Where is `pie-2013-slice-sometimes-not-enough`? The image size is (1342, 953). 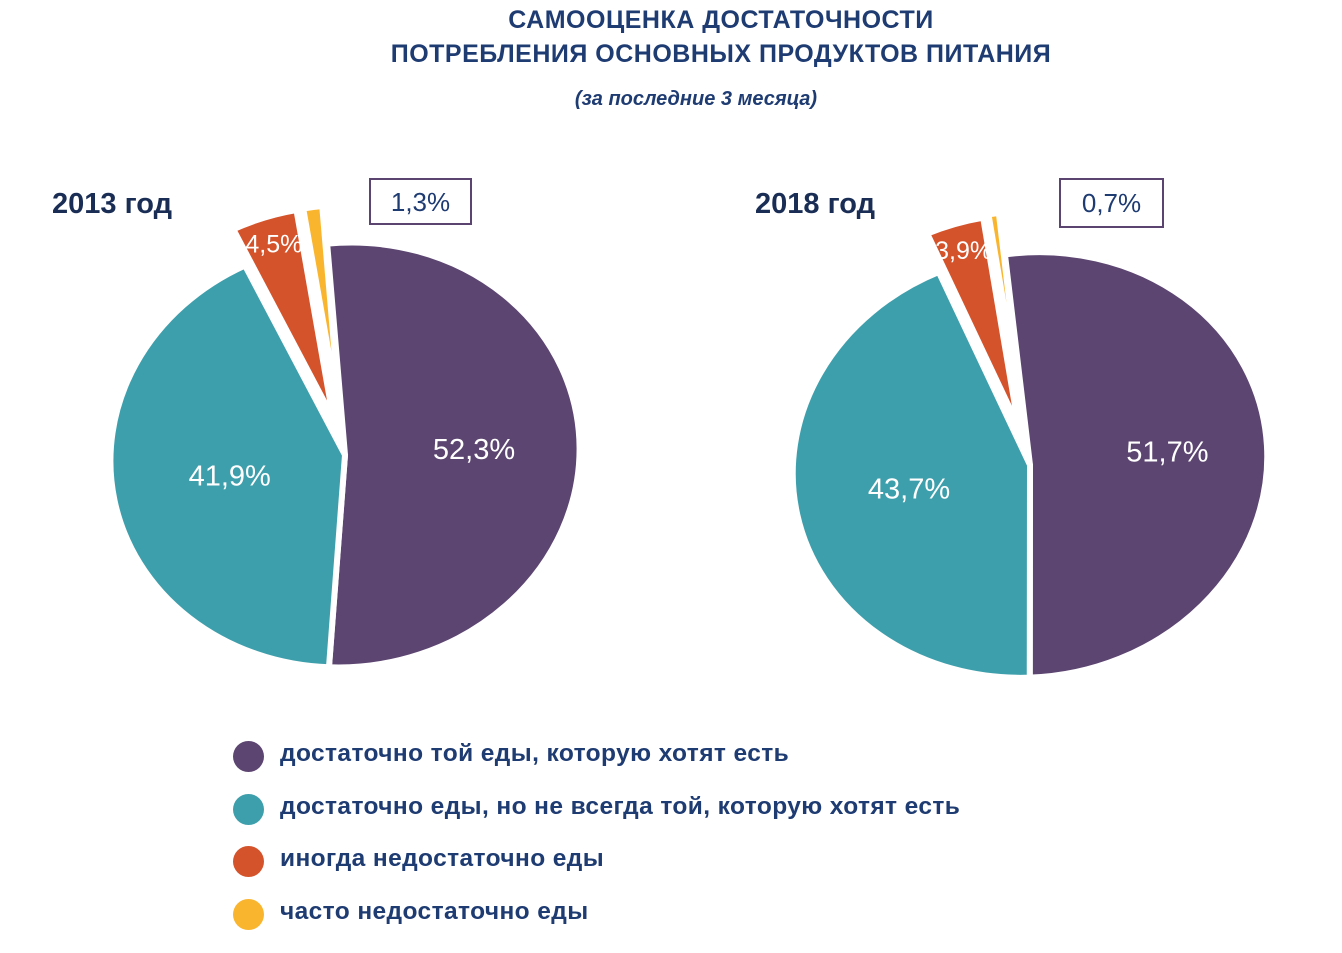 pie-2013-slice-sometimes-not-enough is located at coordinates (283, 313).